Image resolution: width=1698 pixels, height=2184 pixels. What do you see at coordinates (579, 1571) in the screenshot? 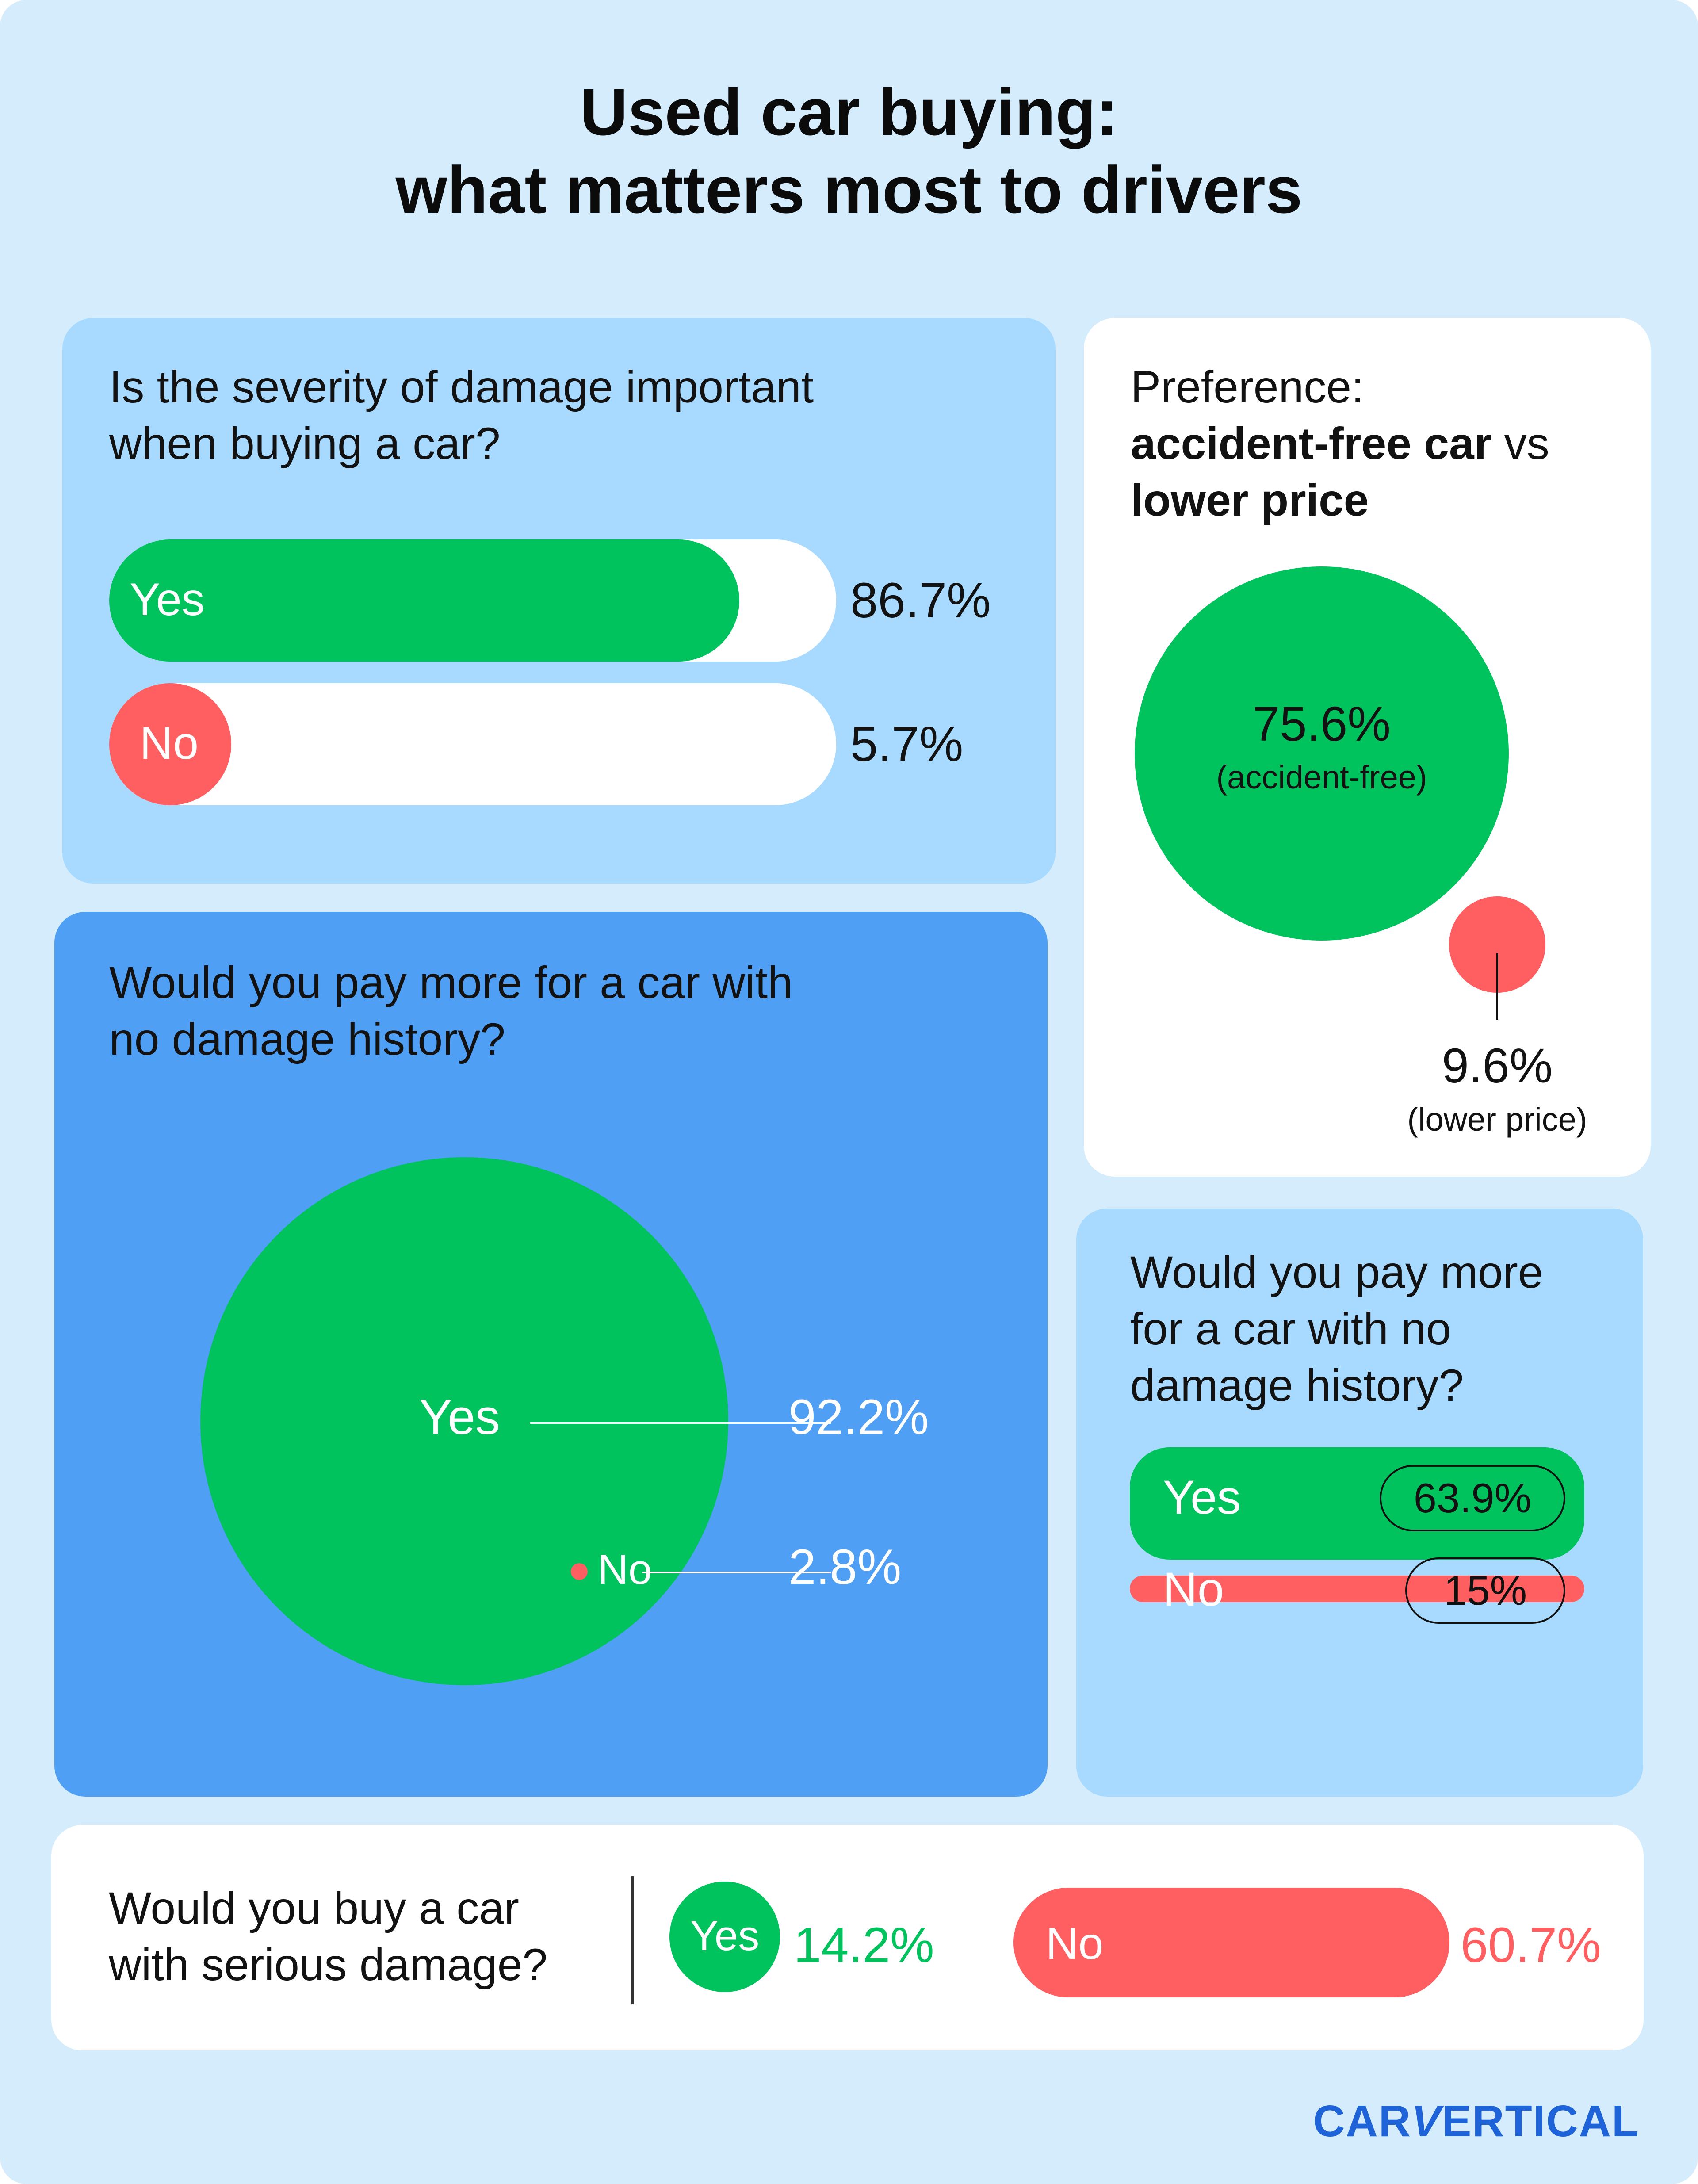
I see `pay-more-no-bubble` at bounding box center [579, 1571].